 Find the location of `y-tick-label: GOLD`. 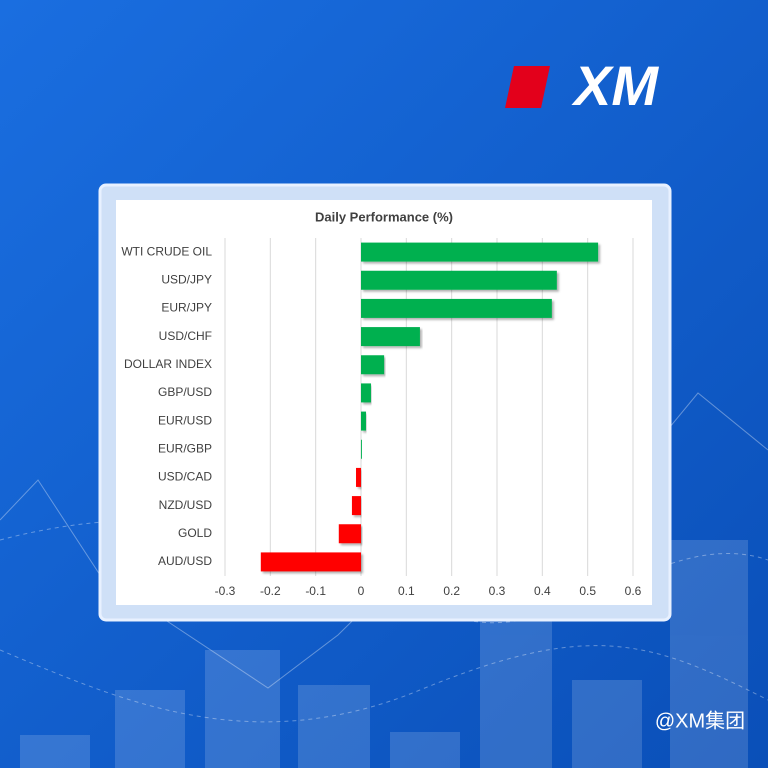

y-tick-label: GOLD is located at coordinates (195, 533).